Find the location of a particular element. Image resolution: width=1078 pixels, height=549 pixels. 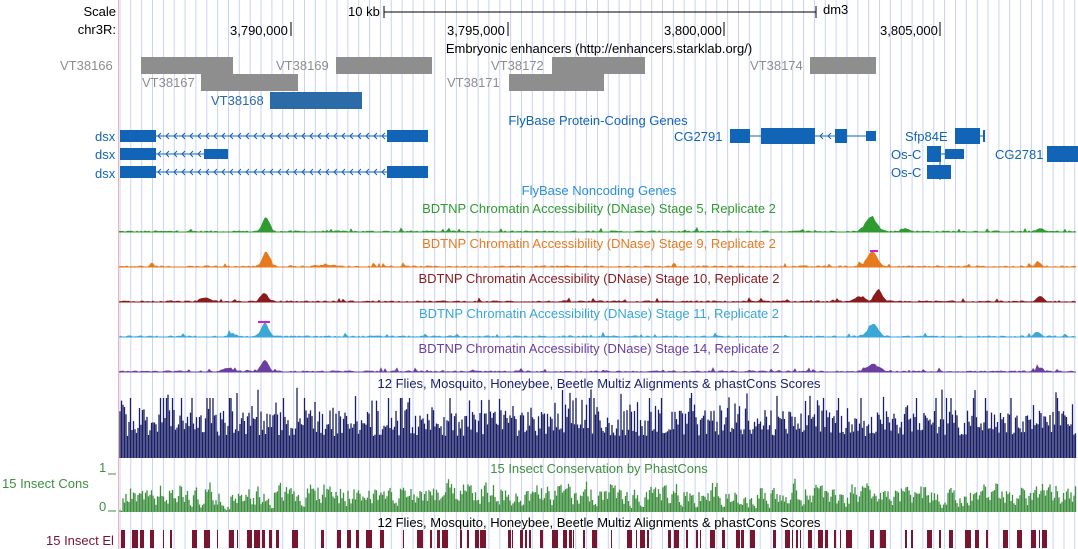

gene-label-dsx-1: dsx is located at coordinates (105, 136).